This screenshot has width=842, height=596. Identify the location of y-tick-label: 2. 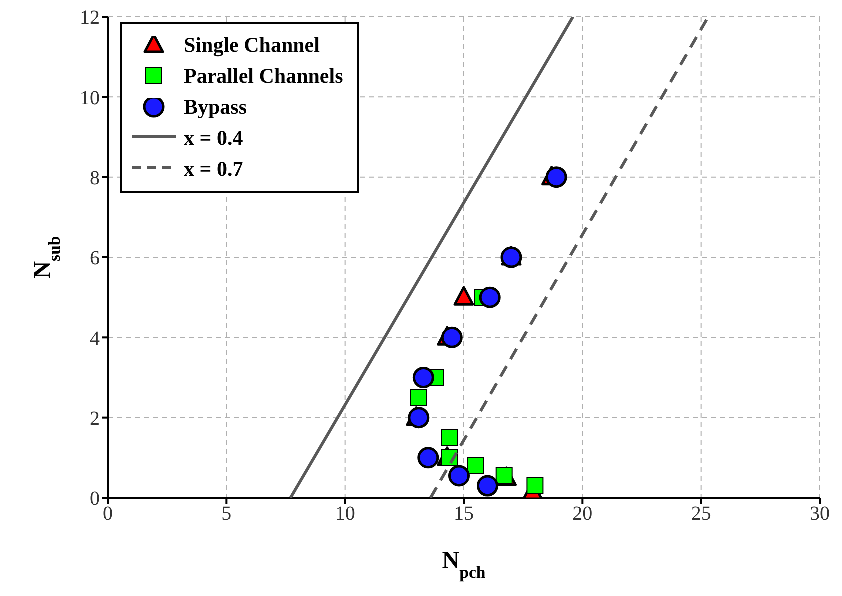
(95, 419).